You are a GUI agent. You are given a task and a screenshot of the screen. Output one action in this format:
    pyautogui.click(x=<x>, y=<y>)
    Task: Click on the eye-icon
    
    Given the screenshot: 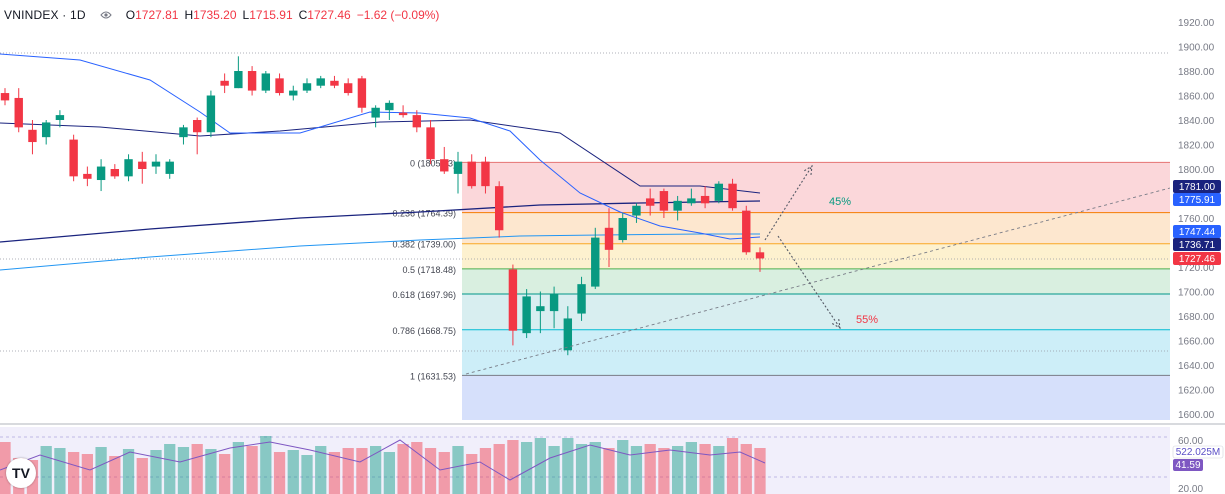 What is the action you would take?
    pyautogui.click(x=106, y=15)
    